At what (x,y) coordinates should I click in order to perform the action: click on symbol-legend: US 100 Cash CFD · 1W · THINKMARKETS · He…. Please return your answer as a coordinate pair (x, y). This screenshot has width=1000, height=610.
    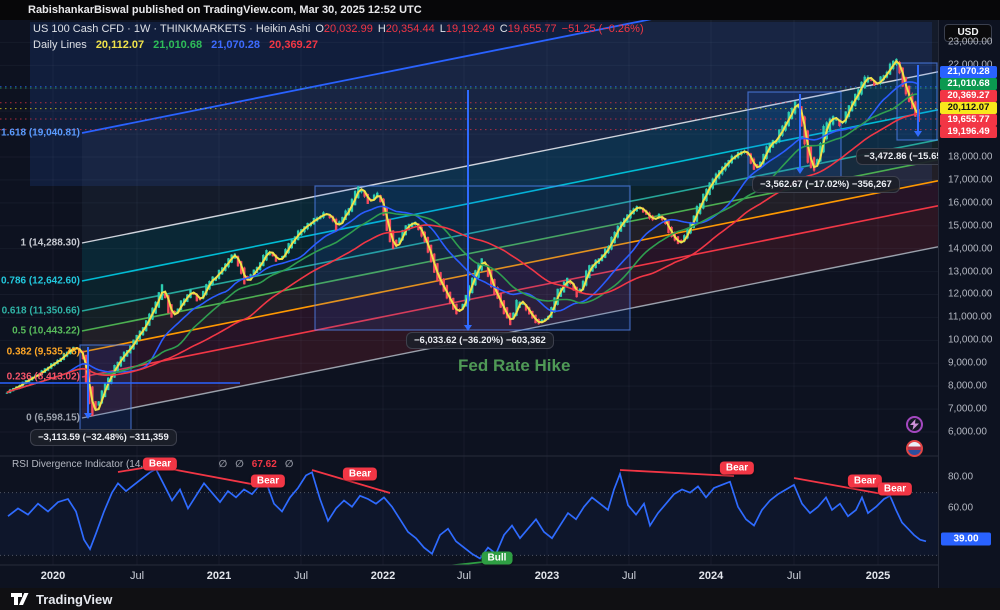
    Looking at the image, I should click on (338, 28).